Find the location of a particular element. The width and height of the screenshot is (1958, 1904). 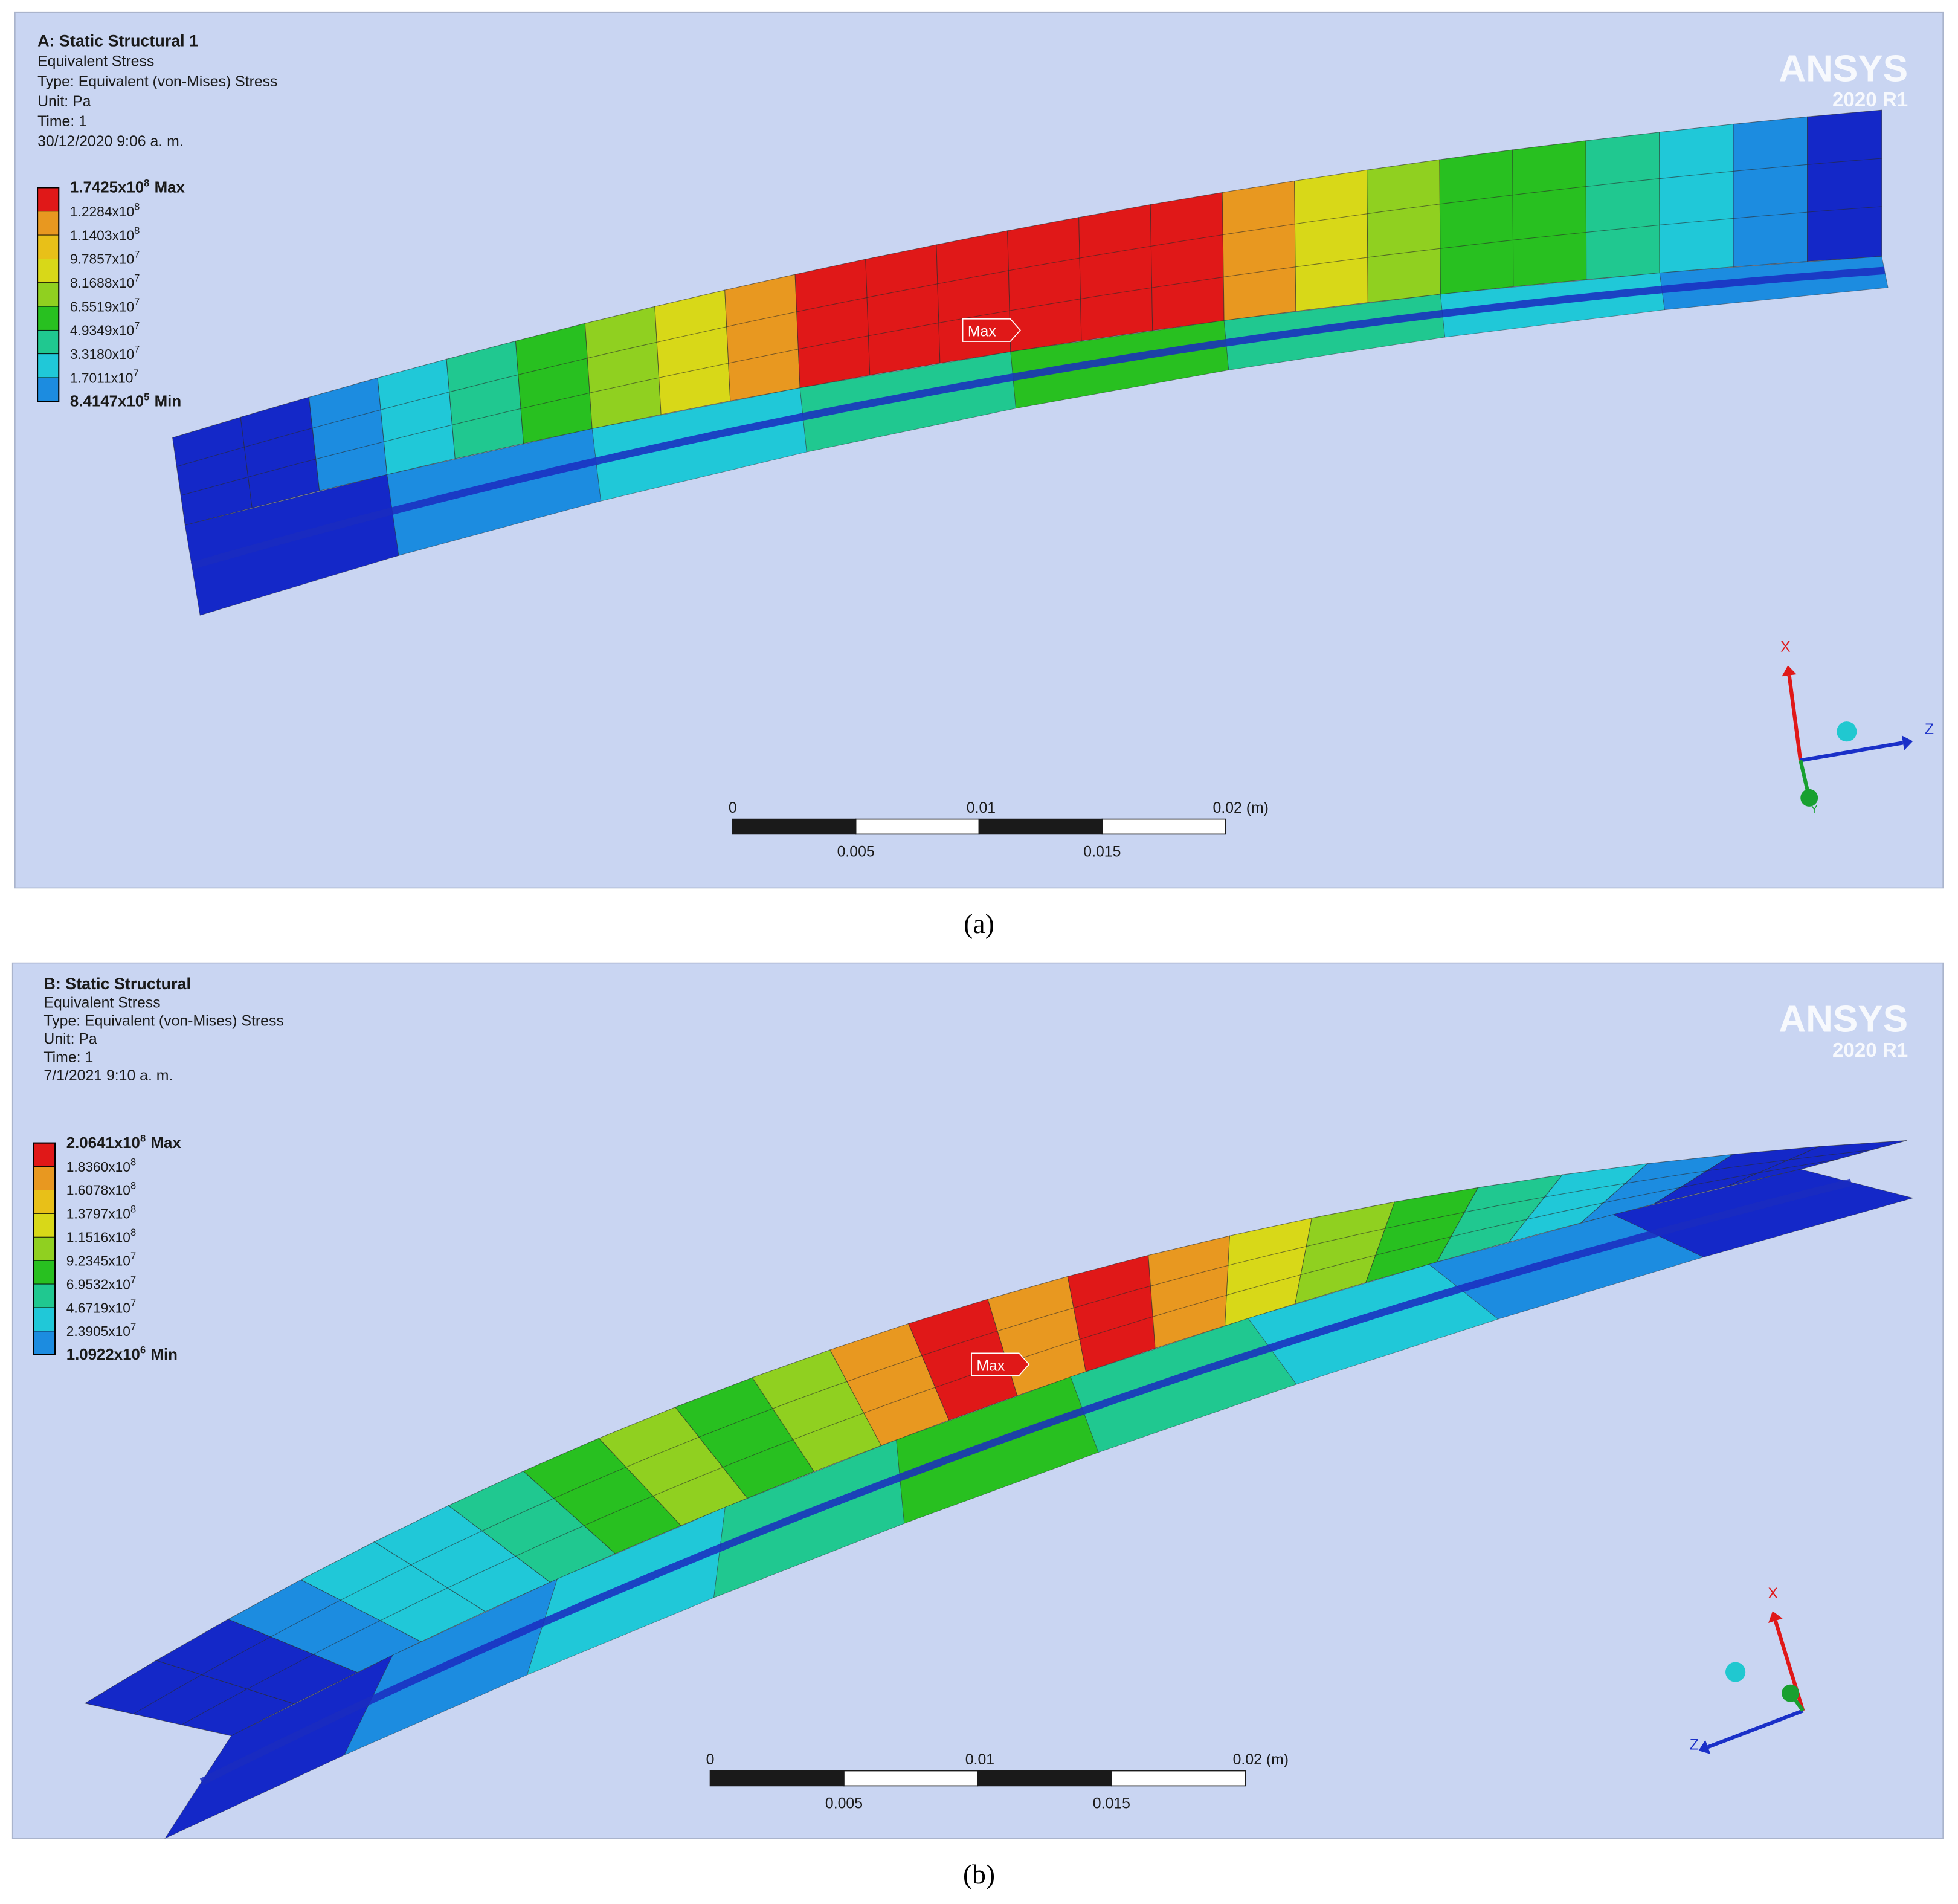

legend-exponent: 5 is located at coordinates (147, 396).